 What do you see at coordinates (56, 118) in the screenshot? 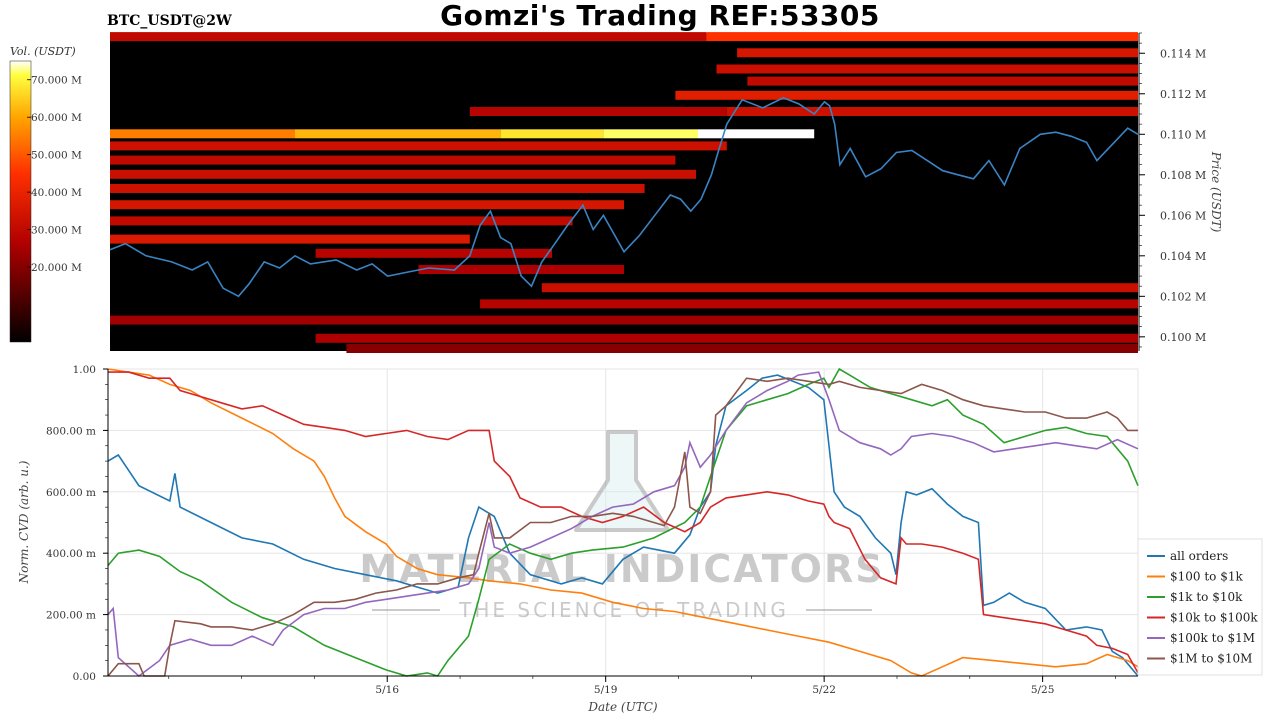
I see `colorbar-tick-label: 60.000 M` at bounding box center [56, 118].